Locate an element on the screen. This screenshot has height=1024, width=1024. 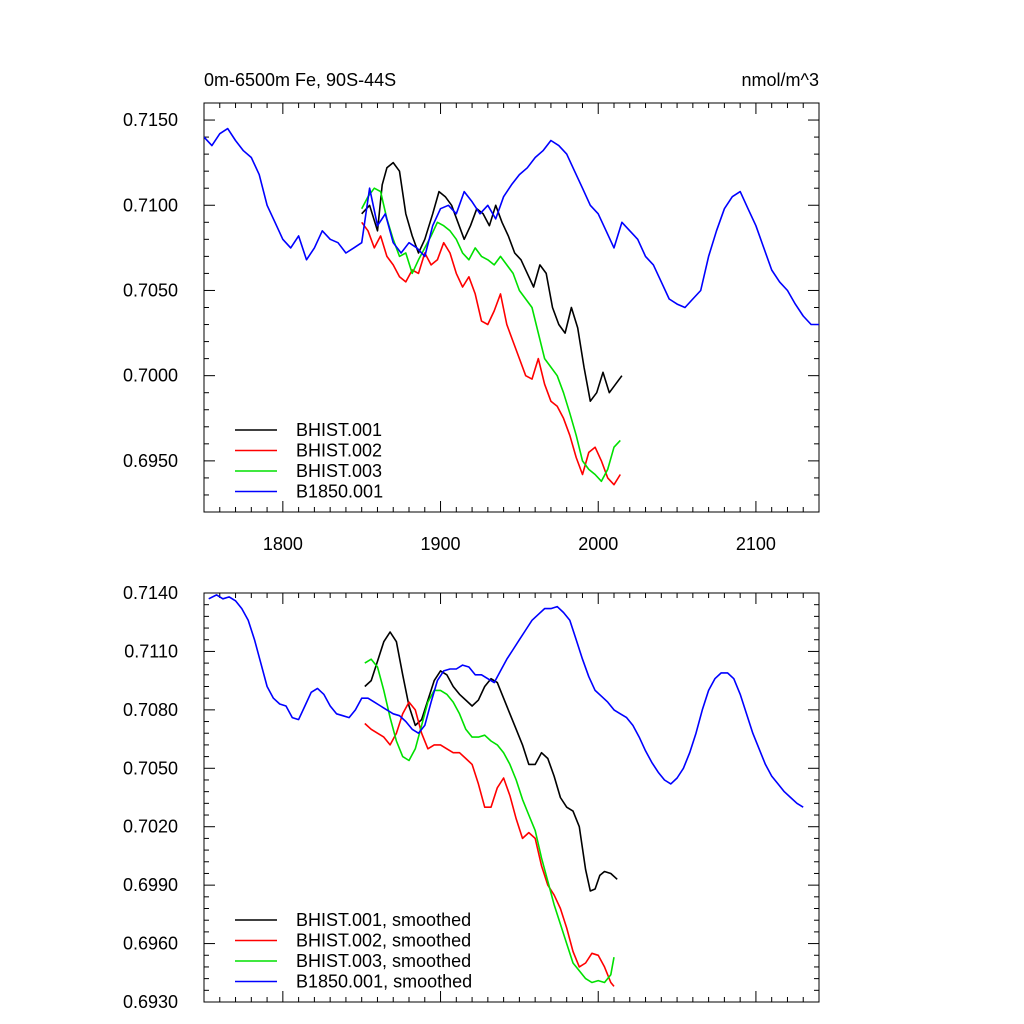
y-tick-label: 0.7140 is located at coordinates (150, 593).